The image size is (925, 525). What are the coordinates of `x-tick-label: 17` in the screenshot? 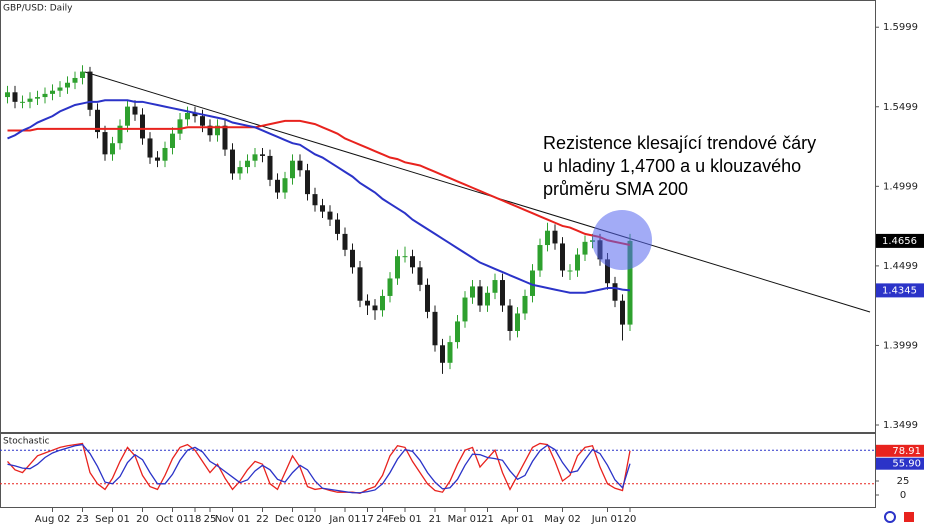 It's located at (367, 519).